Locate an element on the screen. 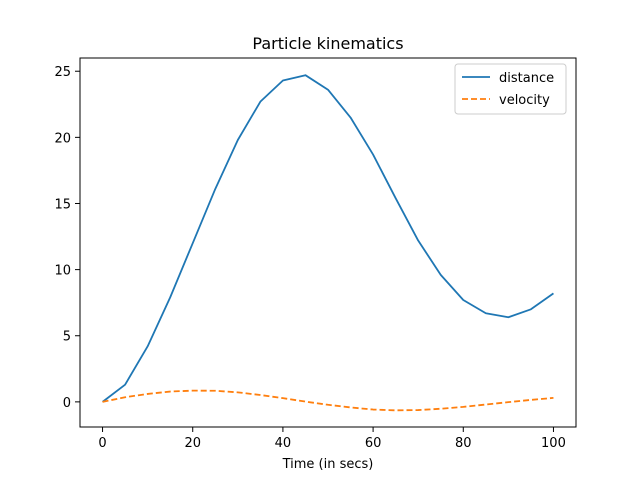  chart-title: Particle kinematics is located at coordinates (327, 43).